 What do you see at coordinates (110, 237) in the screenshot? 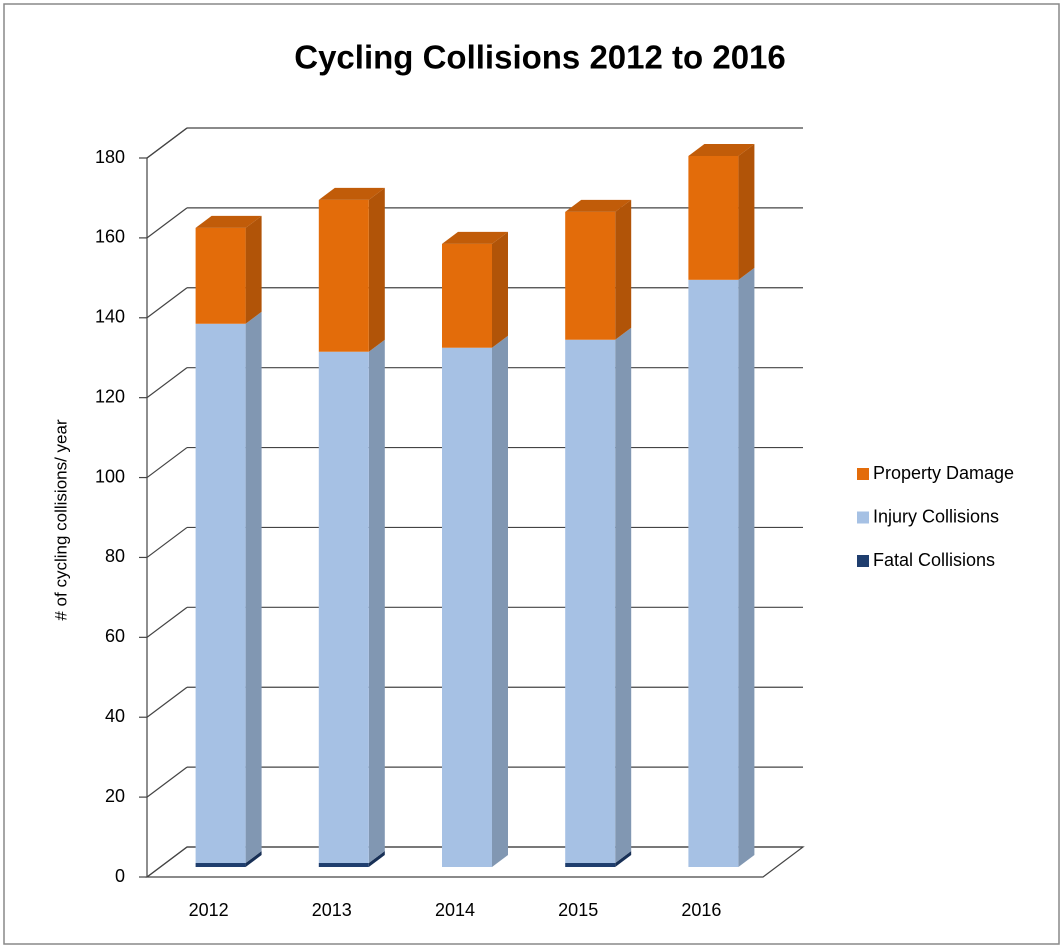
I see `y-tick-label: 160` at bounding box center [110, 237].